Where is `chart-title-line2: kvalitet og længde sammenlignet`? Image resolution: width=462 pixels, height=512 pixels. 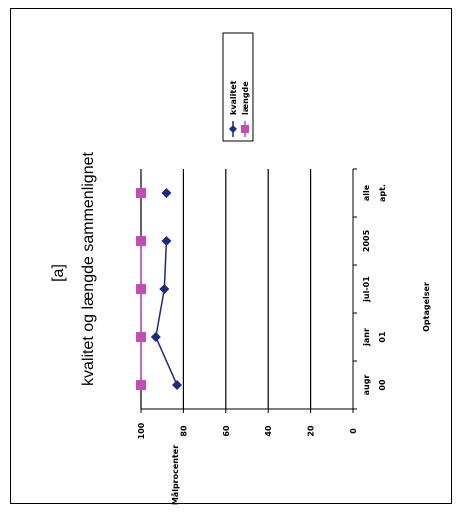
chart-title-line2: kvalitet og længde sammenlignet is located at coordinates (88, 268).